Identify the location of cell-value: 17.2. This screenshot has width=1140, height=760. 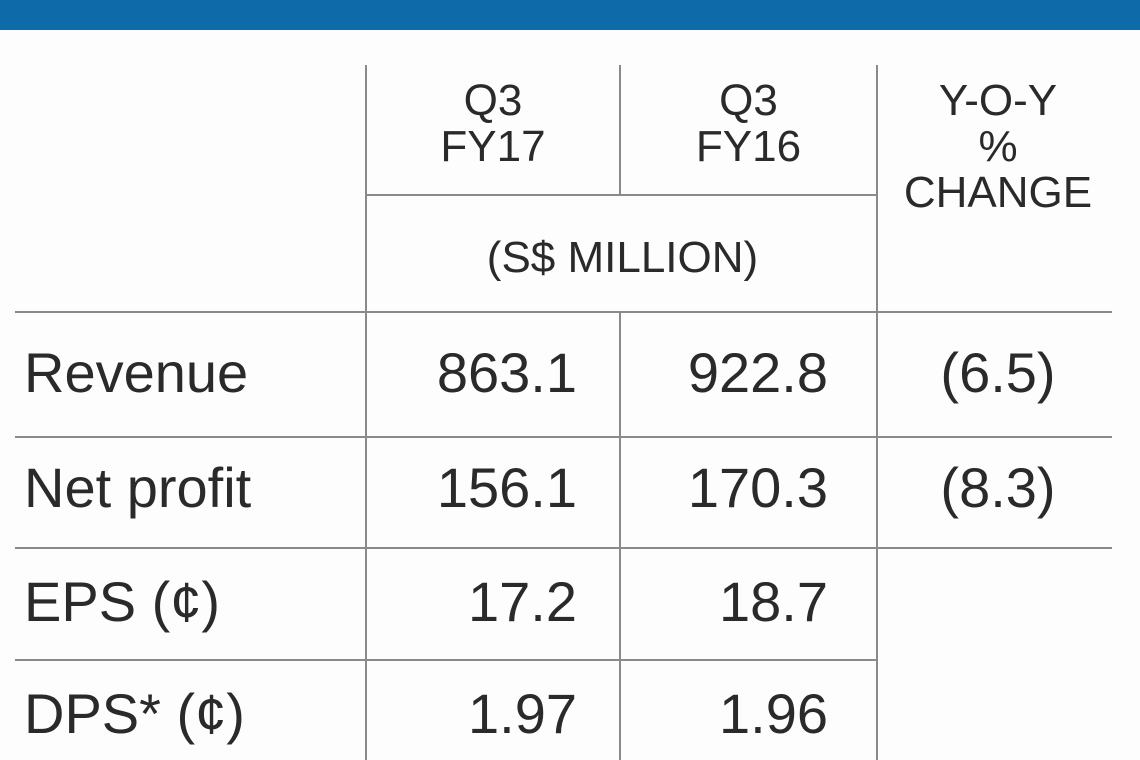
(522, 601).